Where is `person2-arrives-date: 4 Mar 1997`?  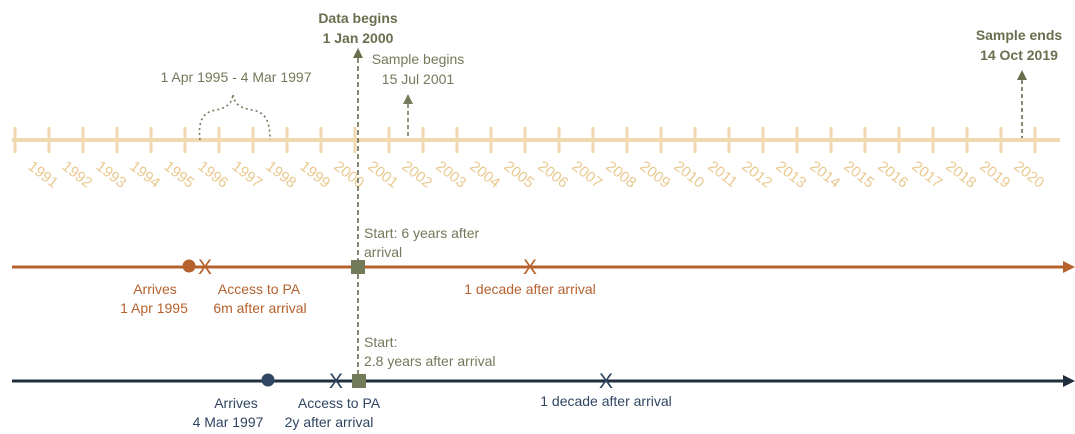 person2-arrives-date: 4 Mar 1997 is located at coordinates (228, 422).